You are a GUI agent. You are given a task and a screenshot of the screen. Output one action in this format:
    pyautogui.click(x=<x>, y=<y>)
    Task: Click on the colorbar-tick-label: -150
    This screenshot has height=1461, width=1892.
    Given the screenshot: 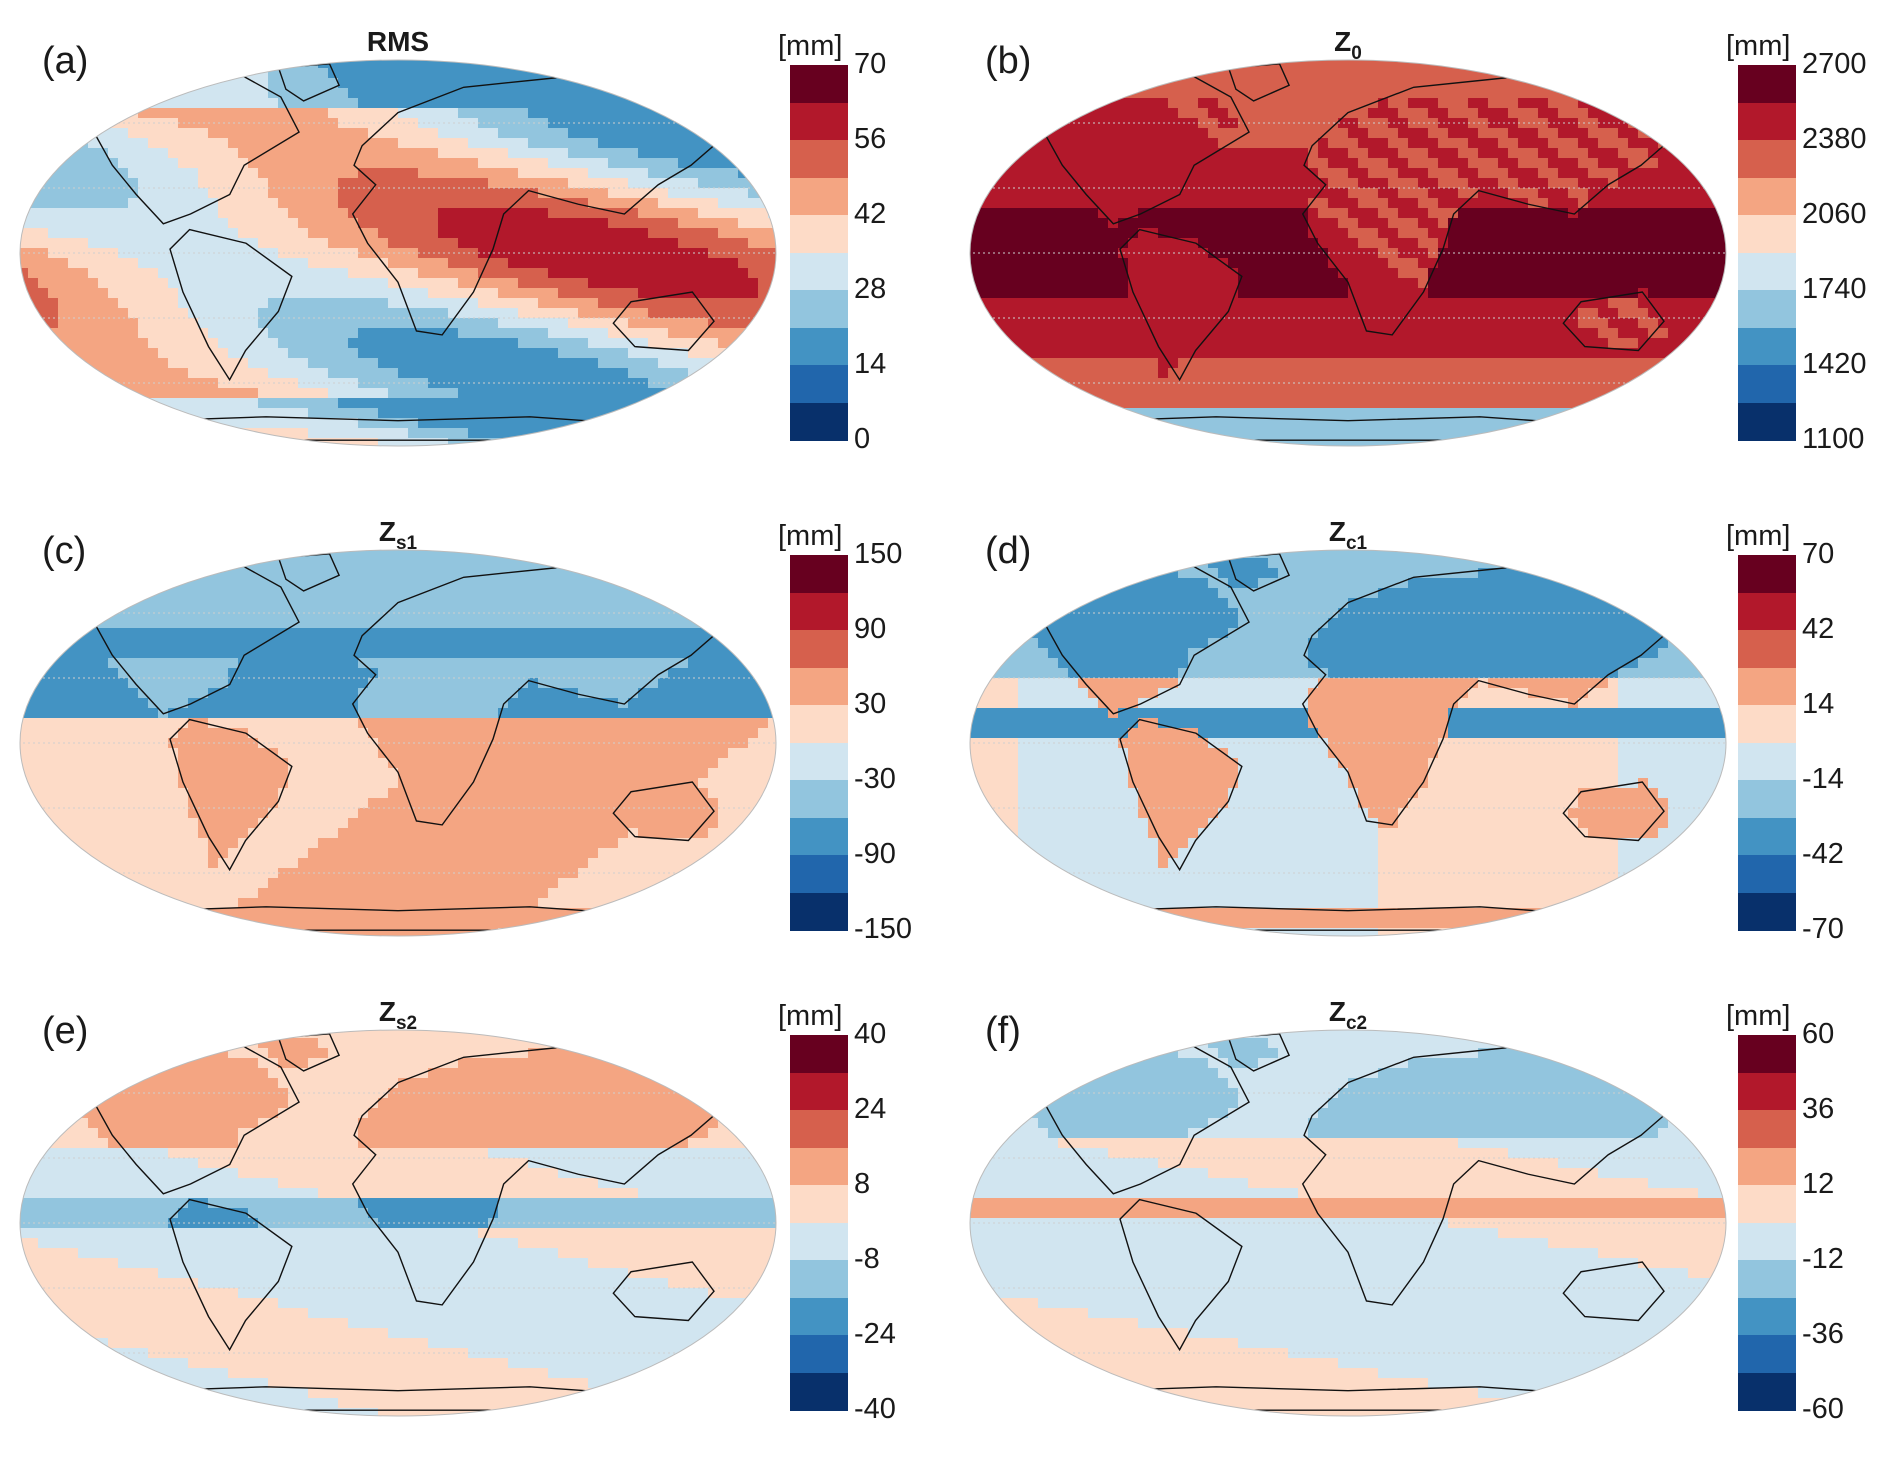 What is the action you would take?
    pyautogui.click(x=883, y=929)
    